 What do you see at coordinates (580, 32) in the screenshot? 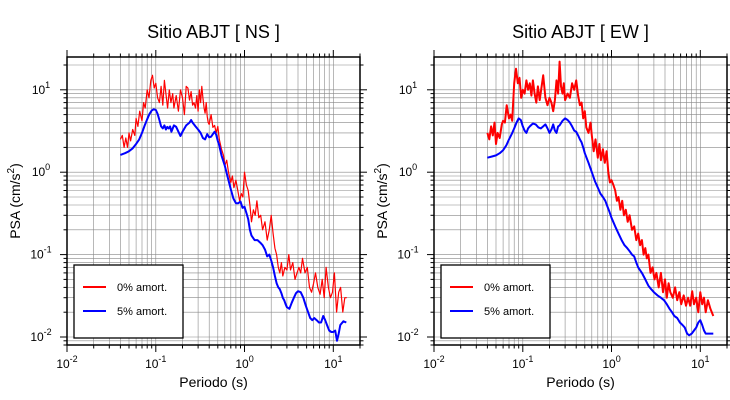
I see `chart-title: Sitio ABJT [ EW ]` at bounding box center [580, 32].